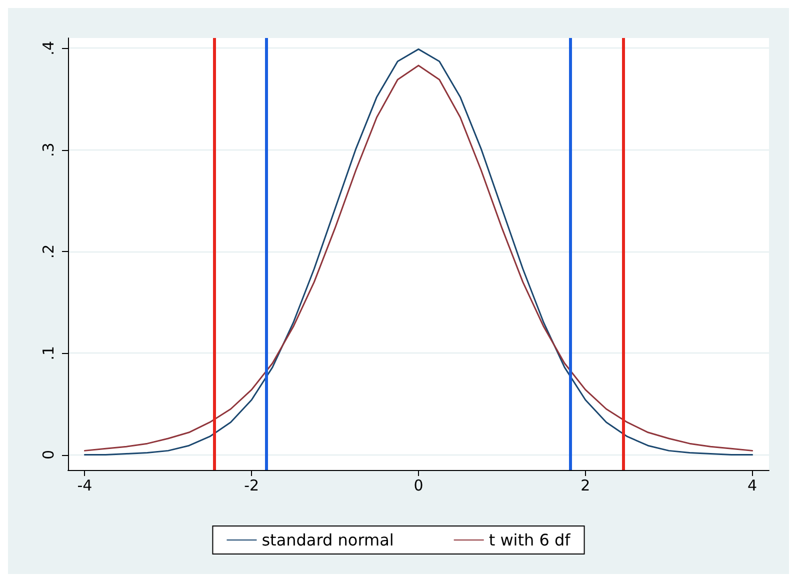 Image resolution: width=797 pixels, height=582 pixels. Describe the element at coordinates (328, 540) in the screenshot. I see `legend-label: standard normal` at that location.